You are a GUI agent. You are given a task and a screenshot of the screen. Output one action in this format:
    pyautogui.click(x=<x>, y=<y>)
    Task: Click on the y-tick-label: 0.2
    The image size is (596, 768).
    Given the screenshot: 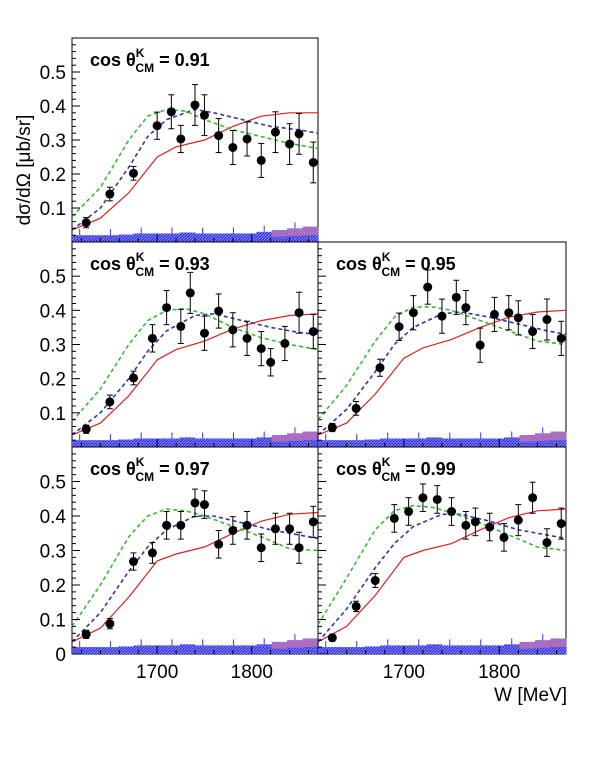 What is the action you would take?
    pyautogui.click(x=53, y=380)
    